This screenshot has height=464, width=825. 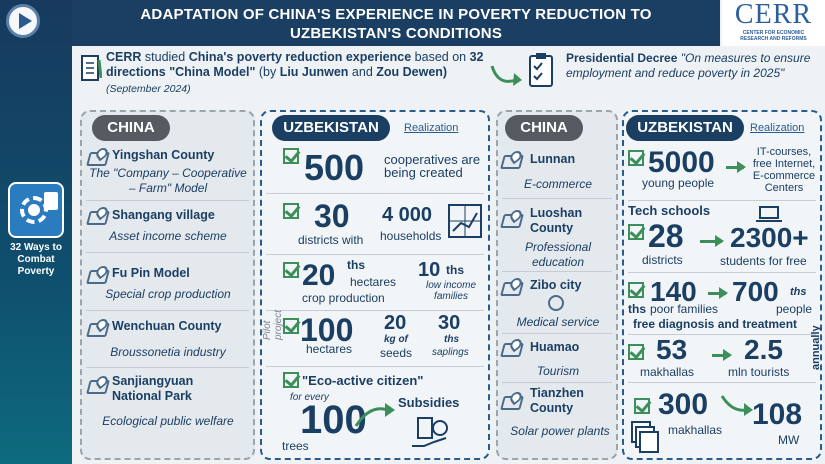 What do you see at coordinates (541, 70) in the screenshot?
I see `clipboard-icon` at bounding box center [541, 70].